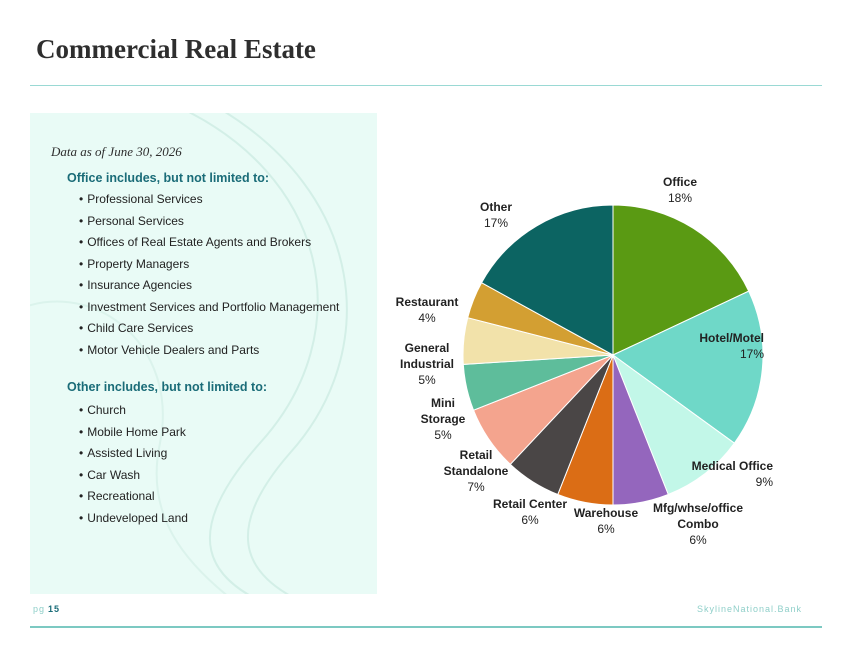 The height and width of the screenshot is (657, 850). What do you see at coordinates (547, 280) in the screenshot?
I see `pie-slice-other` at bounding box center [547, 280].